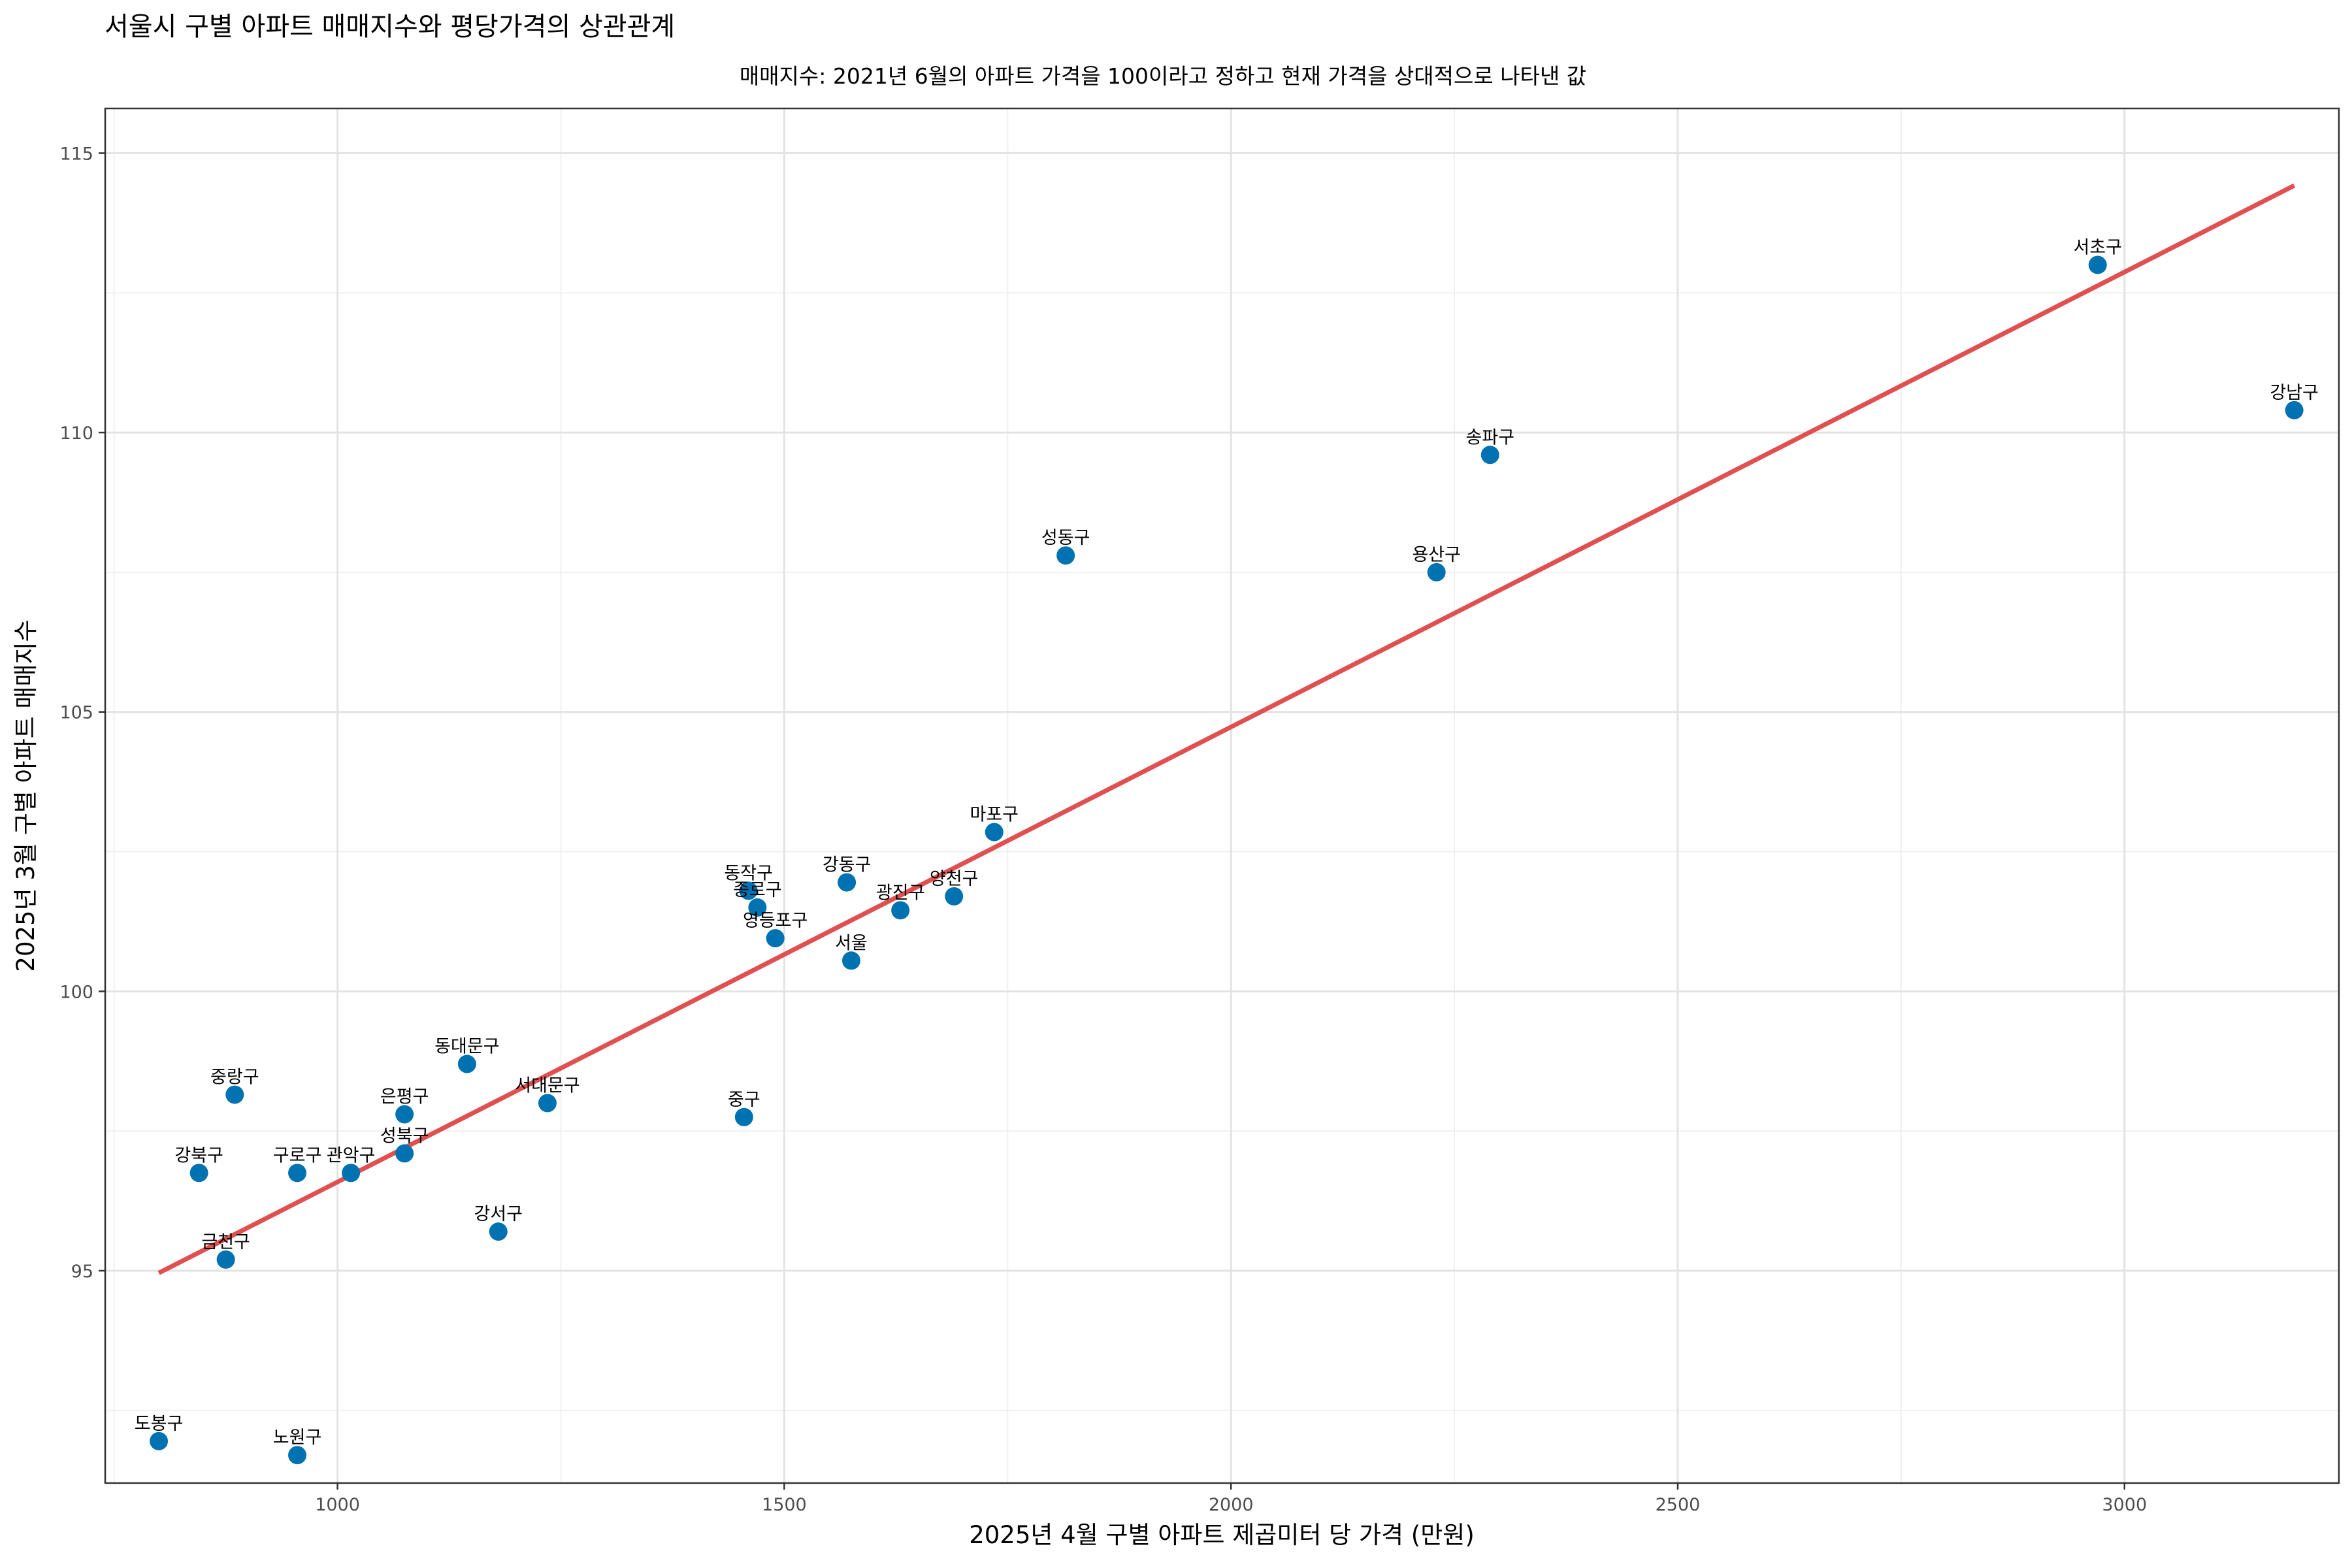 The width and height of the screenshot is (2352, 1568). What do you see at coordinates (159, 1424) in the screenshot?
I see `data-point-label: 도봉구` at bounding box center [159, 1424].